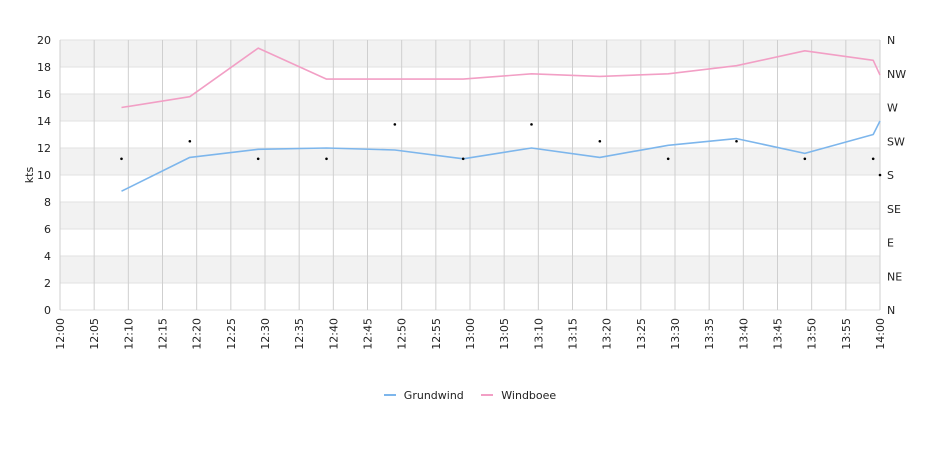  Describe the element at coordinates (501, 78) in the screenshot. I see `series-line-windboee` at that location.